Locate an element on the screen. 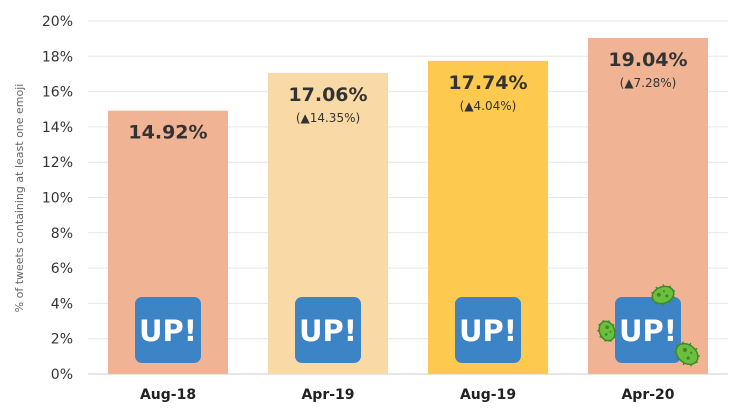 The image size is (740, 415). y-tick-label: 6% is located at coordinates (62, 269).